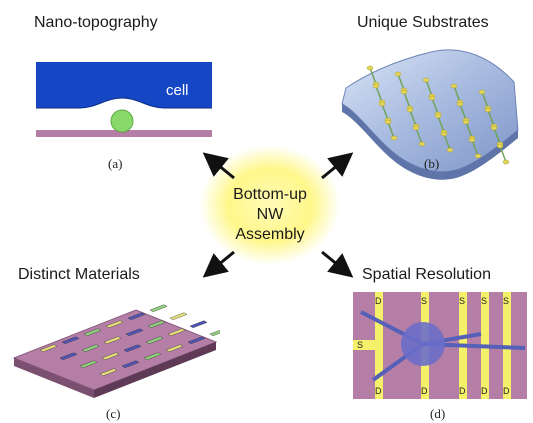 The image size is (533, 423). I want to click on label-d-top-1: D, so click(378, 301).